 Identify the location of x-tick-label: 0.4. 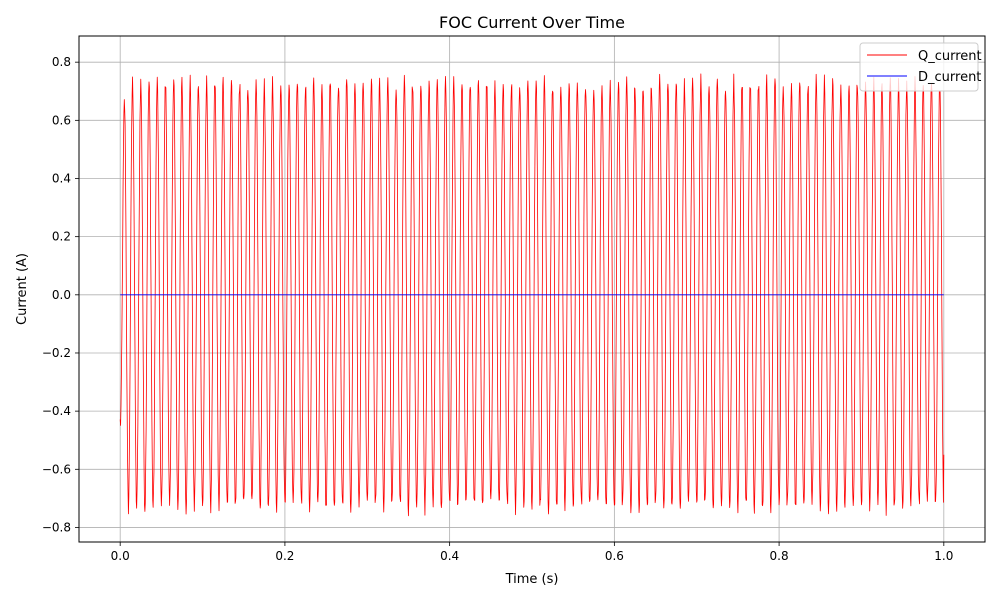
(449, 556).